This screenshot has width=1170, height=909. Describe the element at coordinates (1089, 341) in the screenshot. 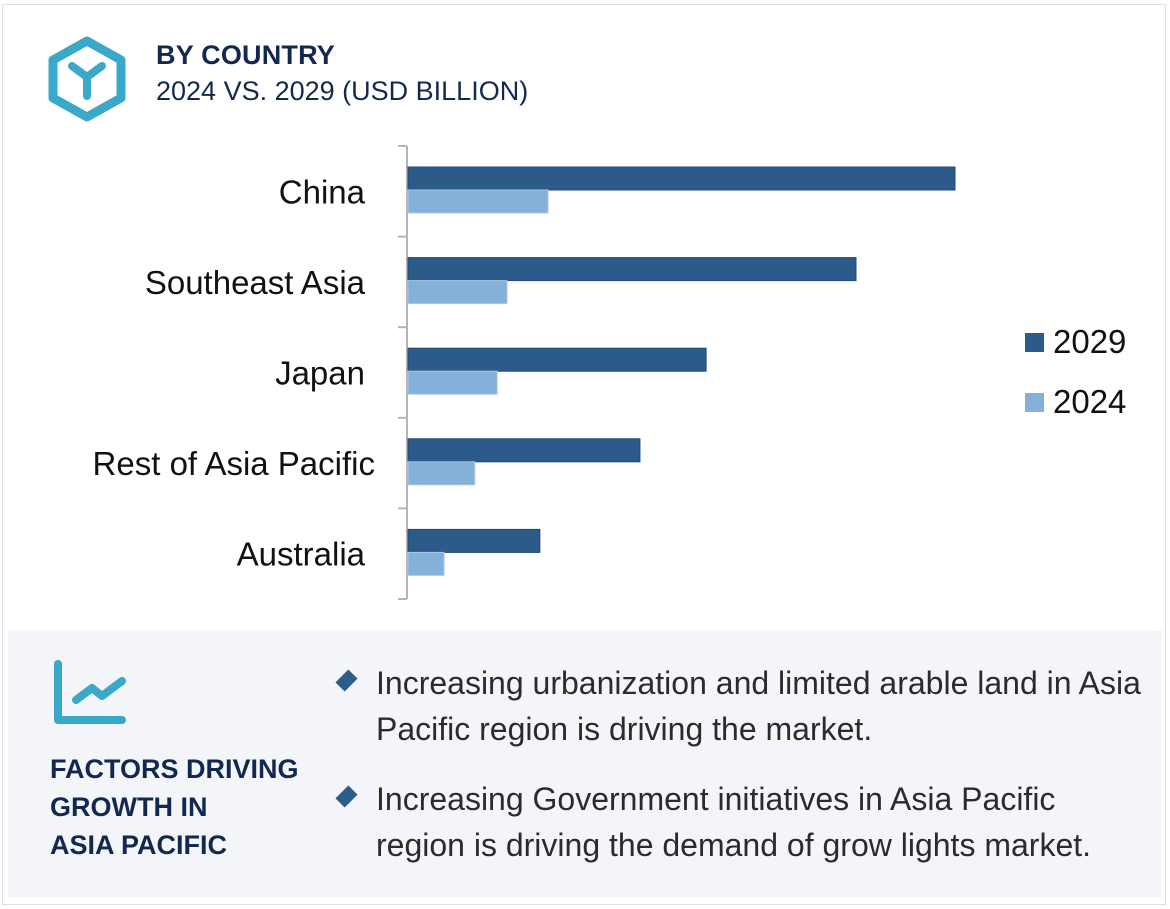

I see `legend-label-2029: 2029` at that location.